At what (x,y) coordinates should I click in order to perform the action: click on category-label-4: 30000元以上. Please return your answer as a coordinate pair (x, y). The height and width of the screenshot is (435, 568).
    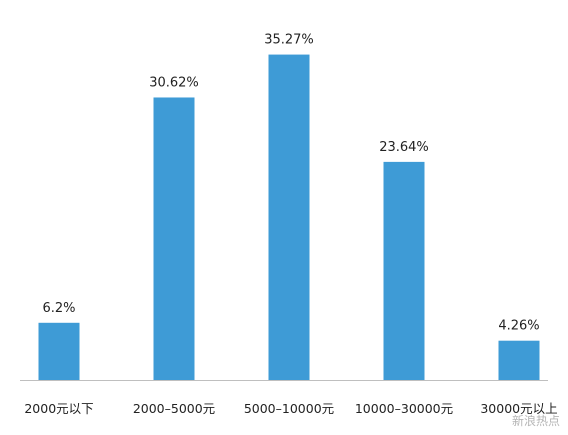
    Looking at the image, I should click on (518, 408).